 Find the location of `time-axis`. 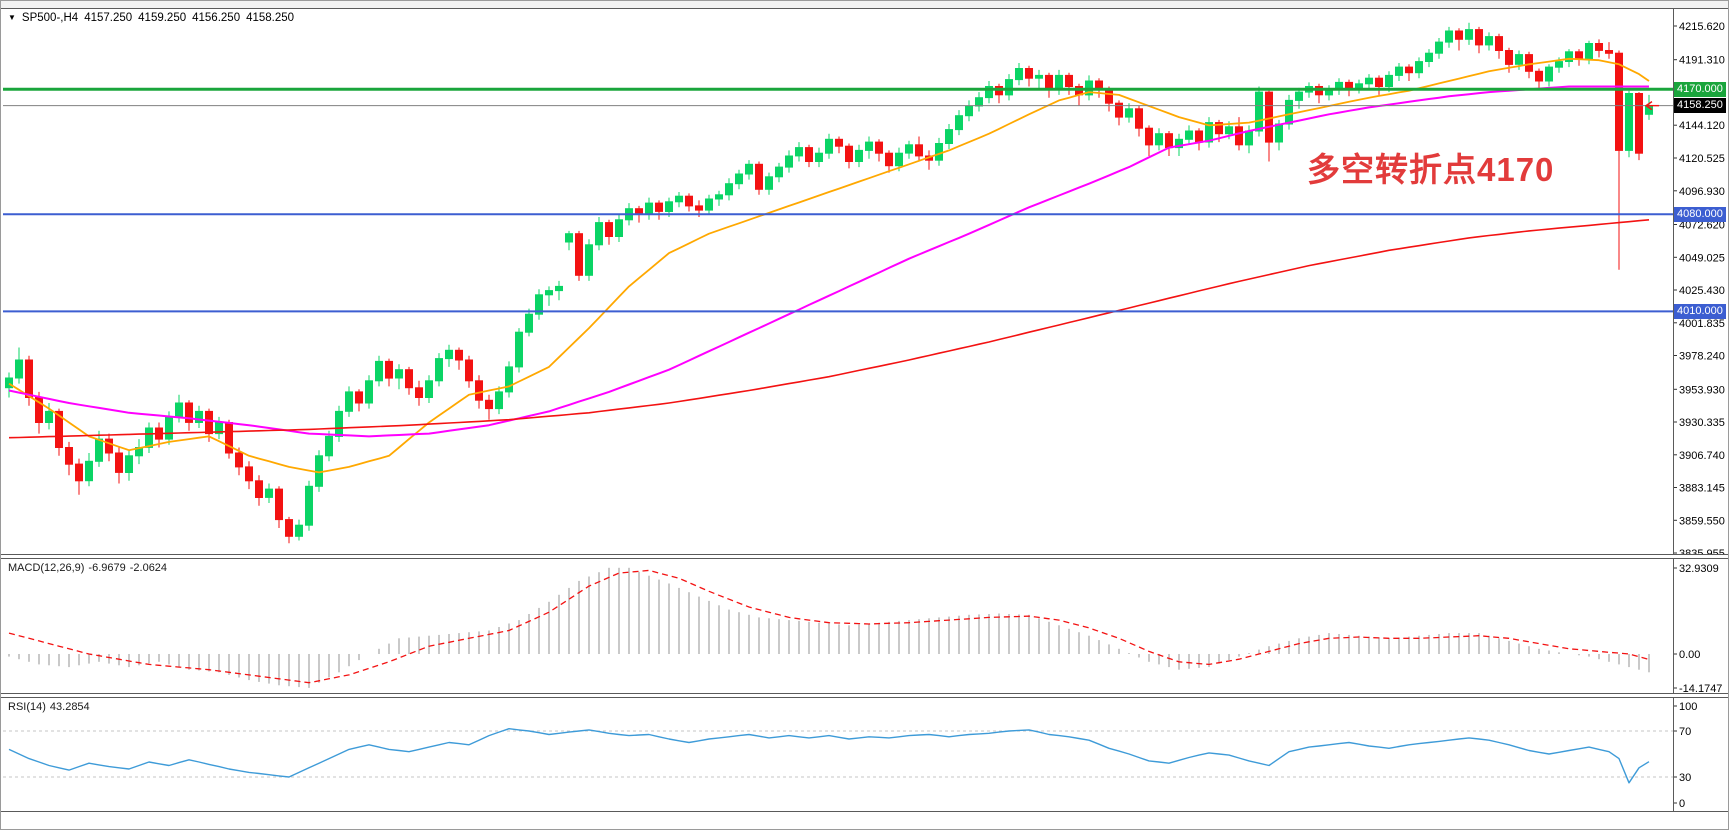

time-axis is located at coordinates (864, 820).